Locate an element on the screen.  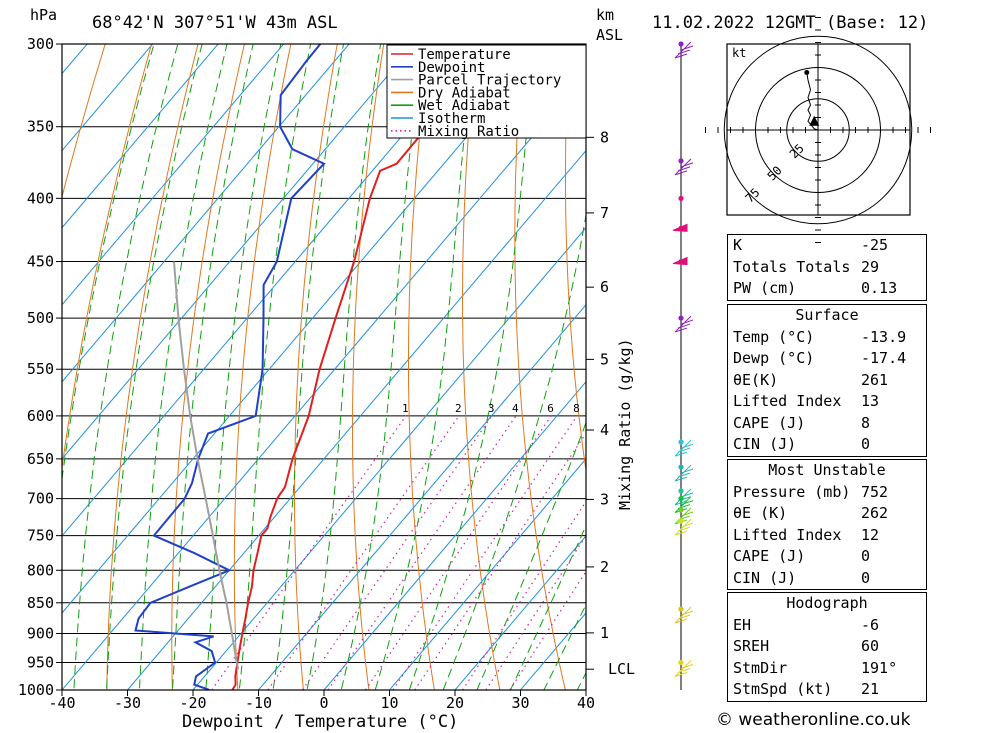
most-unstable-label: Pressure (mb) is located at coordinates (792, 491).